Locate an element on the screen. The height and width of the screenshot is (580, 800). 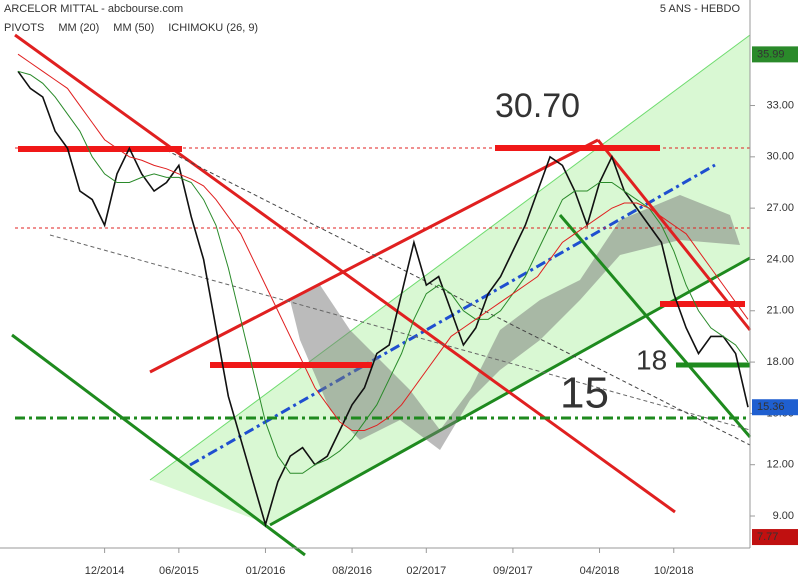
annotation: 15 is located at coordinates (584, 393).